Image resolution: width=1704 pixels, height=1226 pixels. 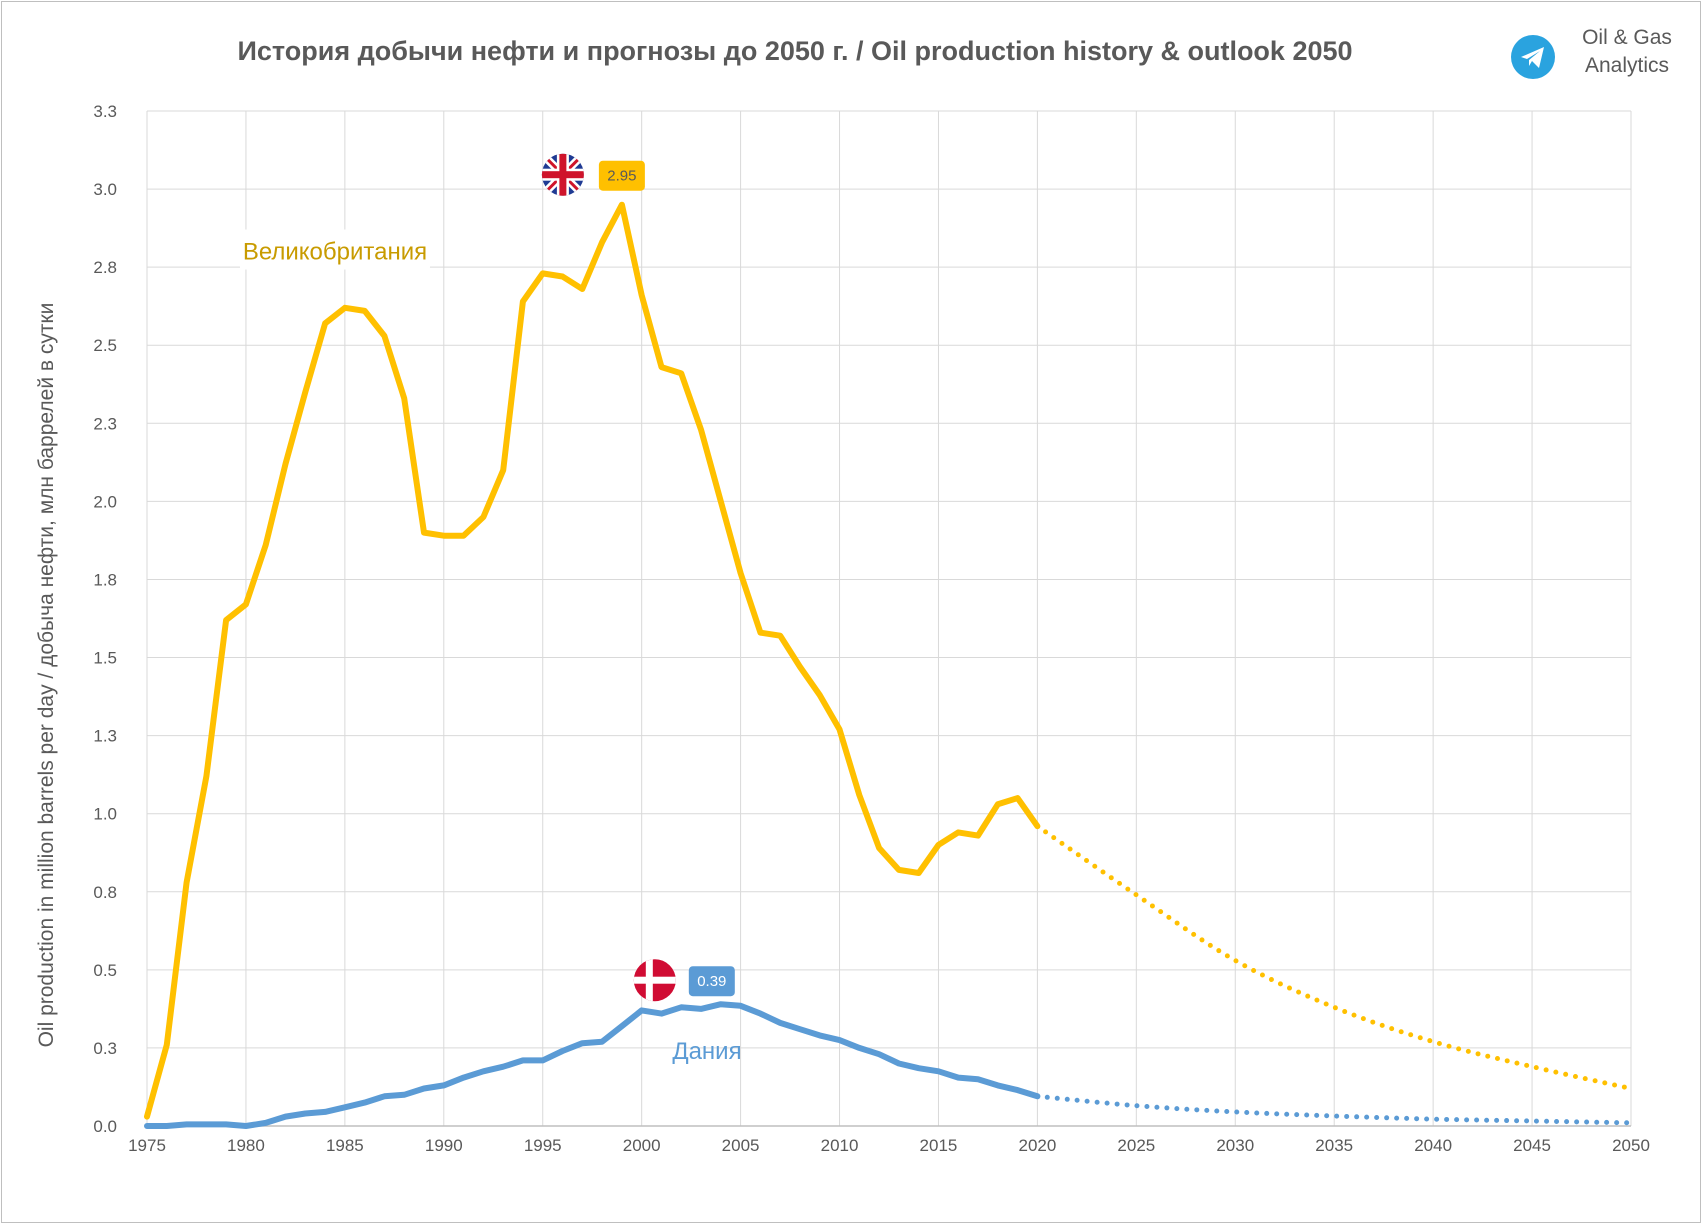 I want to click on denmark-series-label: Дания, so click(x=706, y=1051).